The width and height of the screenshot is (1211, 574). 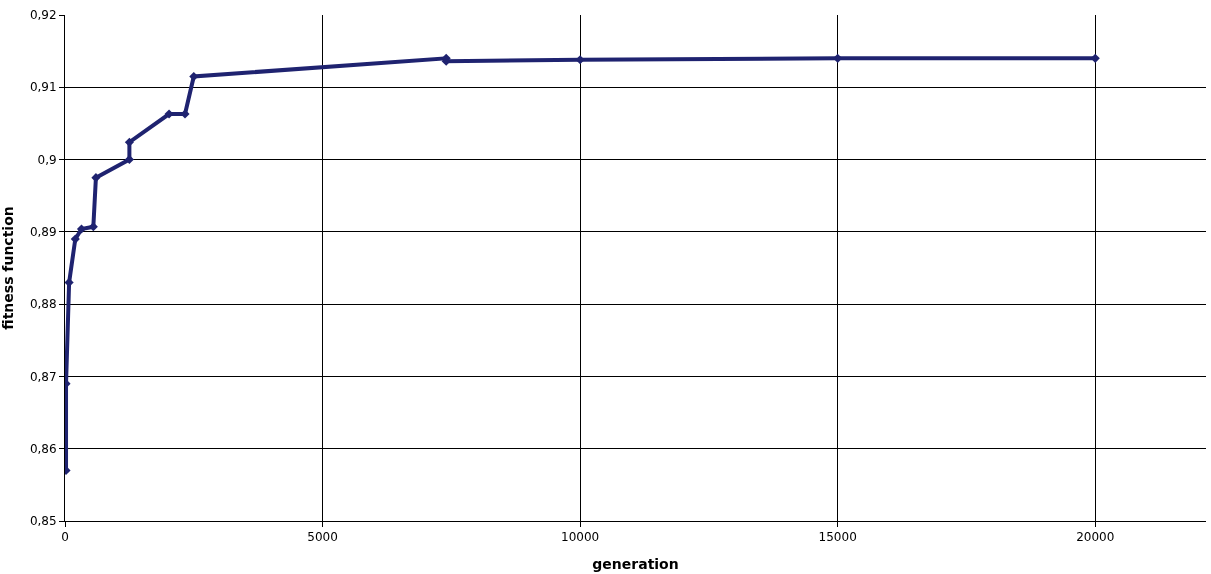 What do you see at coordinates (8, 268) in the screenshot?
I see `y-axis-title: fitness function` at bounding box center [8, 268].